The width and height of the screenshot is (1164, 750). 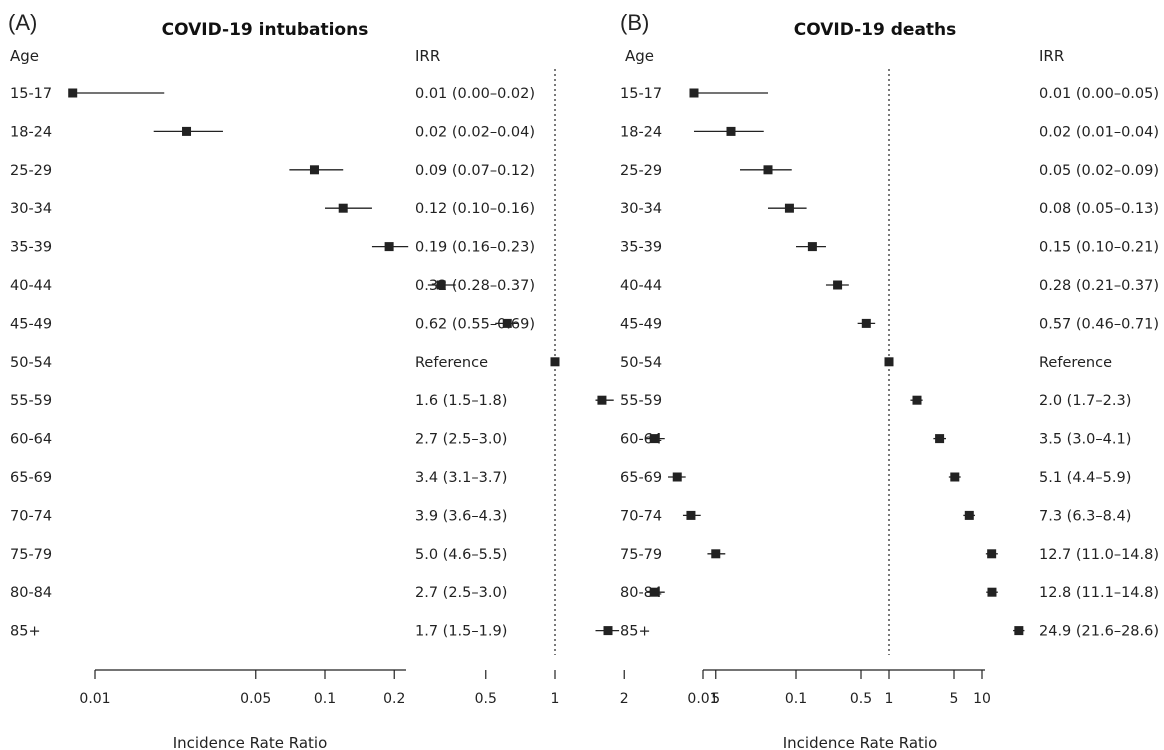 I want to click on forest-row: 25-29 0.09 (0.07–0.12), so click(x=272, y=171).